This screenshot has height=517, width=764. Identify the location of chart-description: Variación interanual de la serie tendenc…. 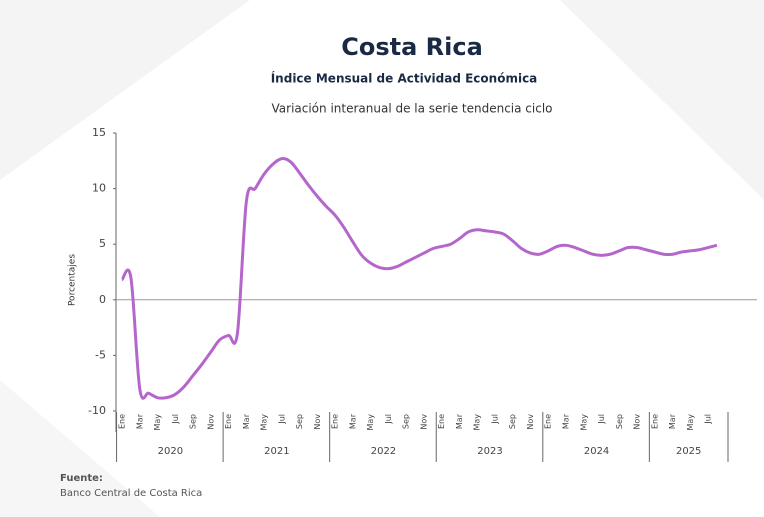
(412, 109).